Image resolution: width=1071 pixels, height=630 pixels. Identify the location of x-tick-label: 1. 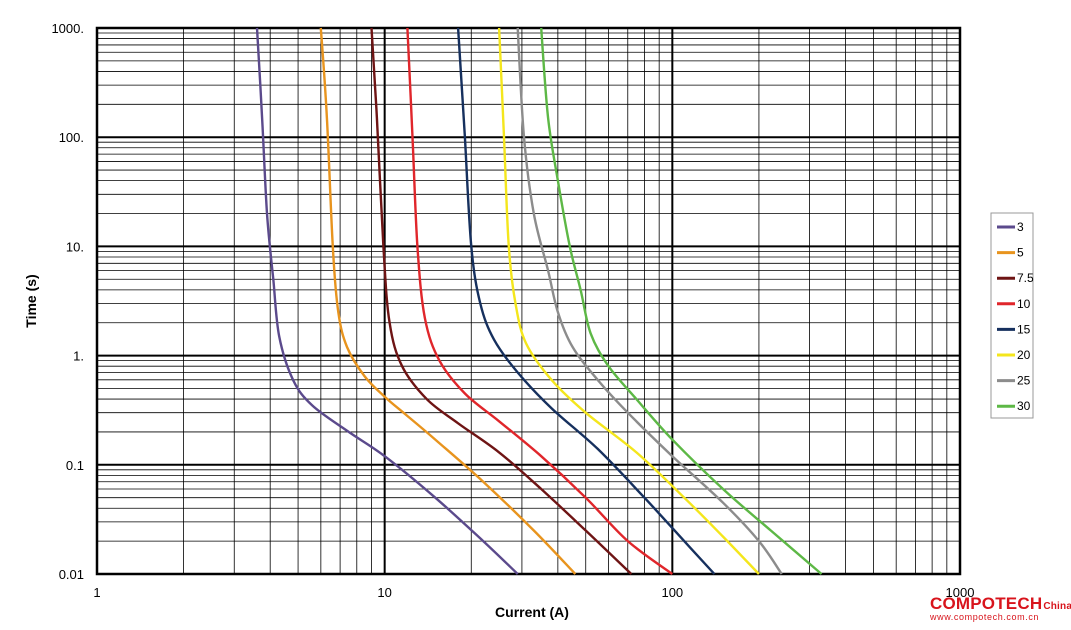
(96, 592).